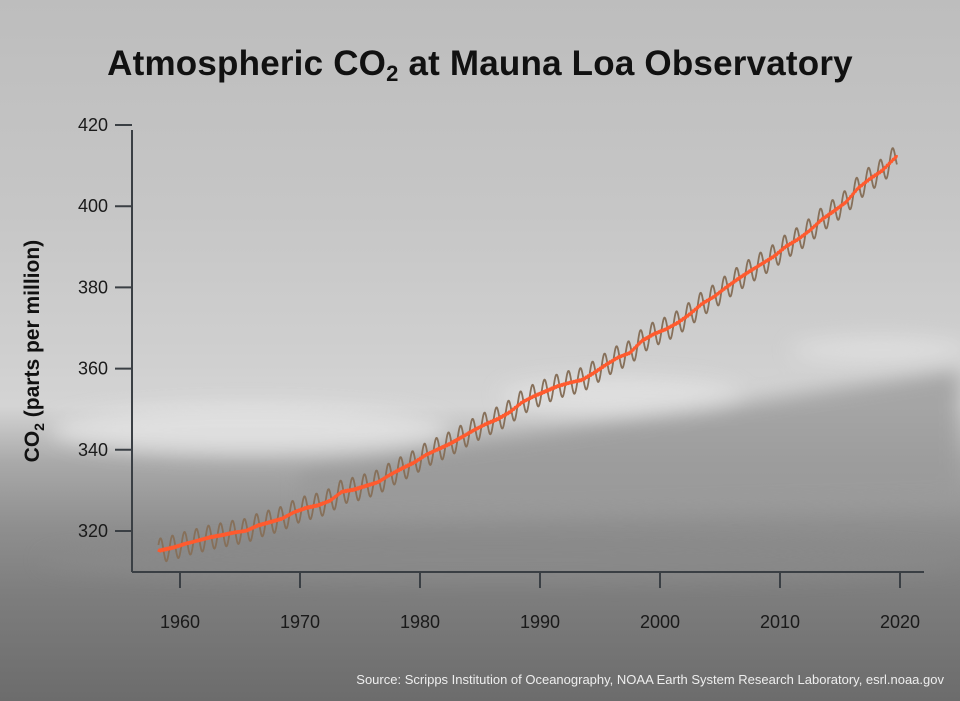 Image resolution: width=960 pixels, height=701 pixels. Describe the element at coordinates (180, 622) in the screenshot. I see `x-tick-label: 1960` at that location.